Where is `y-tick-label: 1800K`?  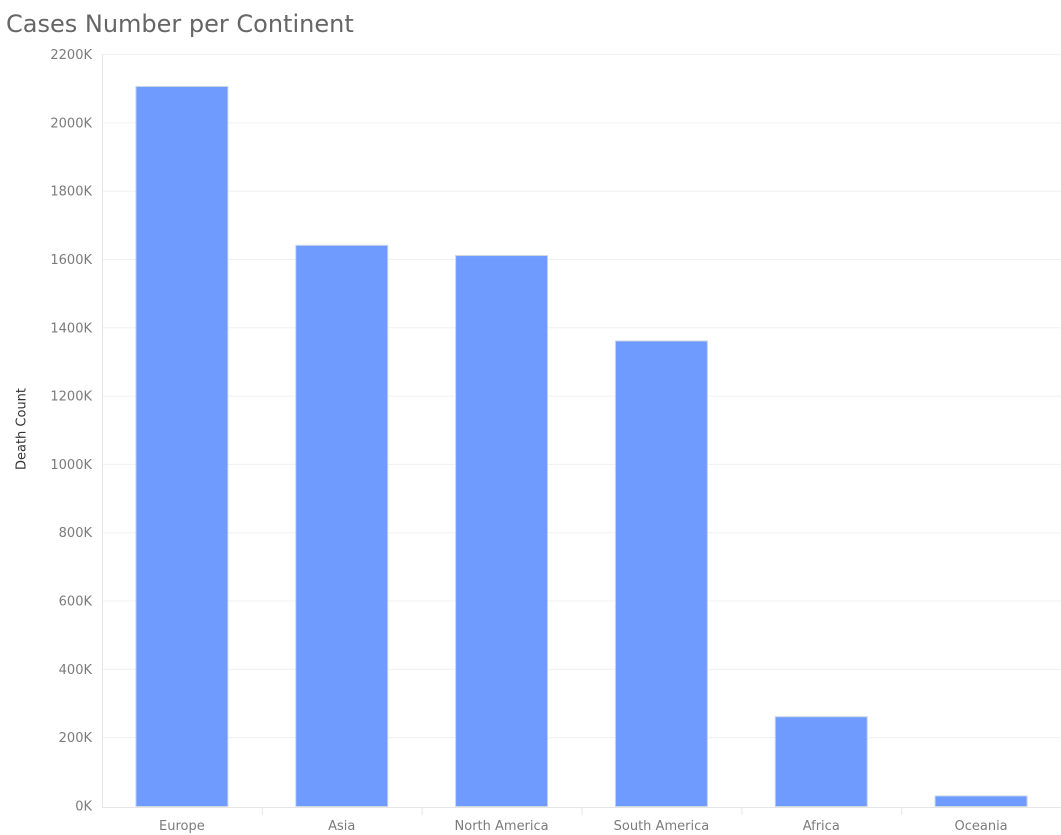
y-tick-label: 1800K is located at coordinates (71, 192).